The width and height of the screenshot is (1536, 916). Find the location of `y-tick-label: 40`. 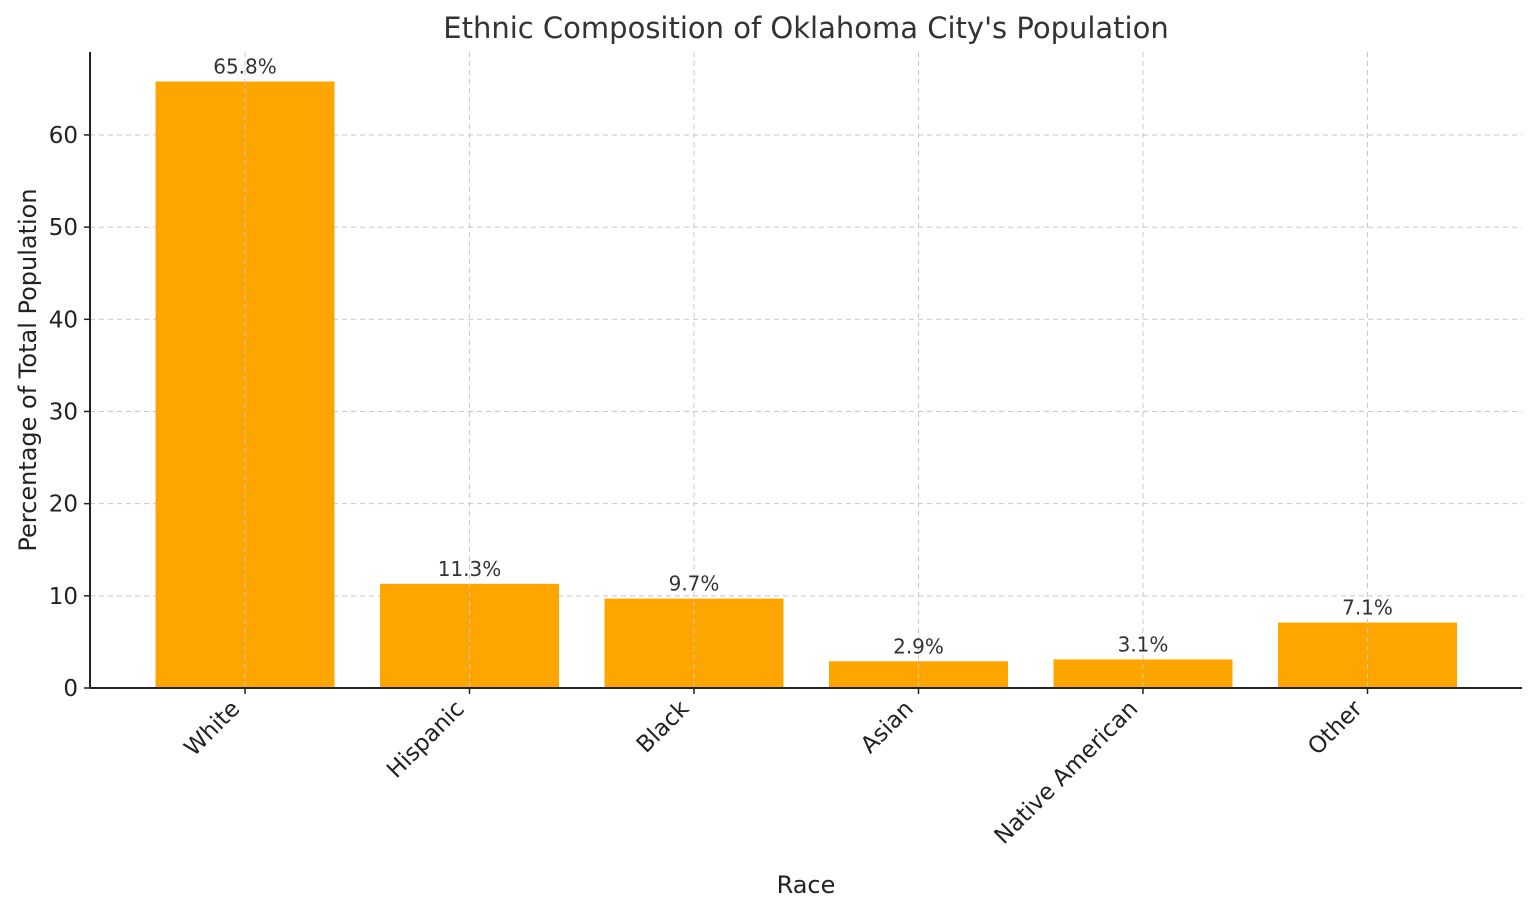

y-tick-label: 40 is located at coordinates (63, 320).